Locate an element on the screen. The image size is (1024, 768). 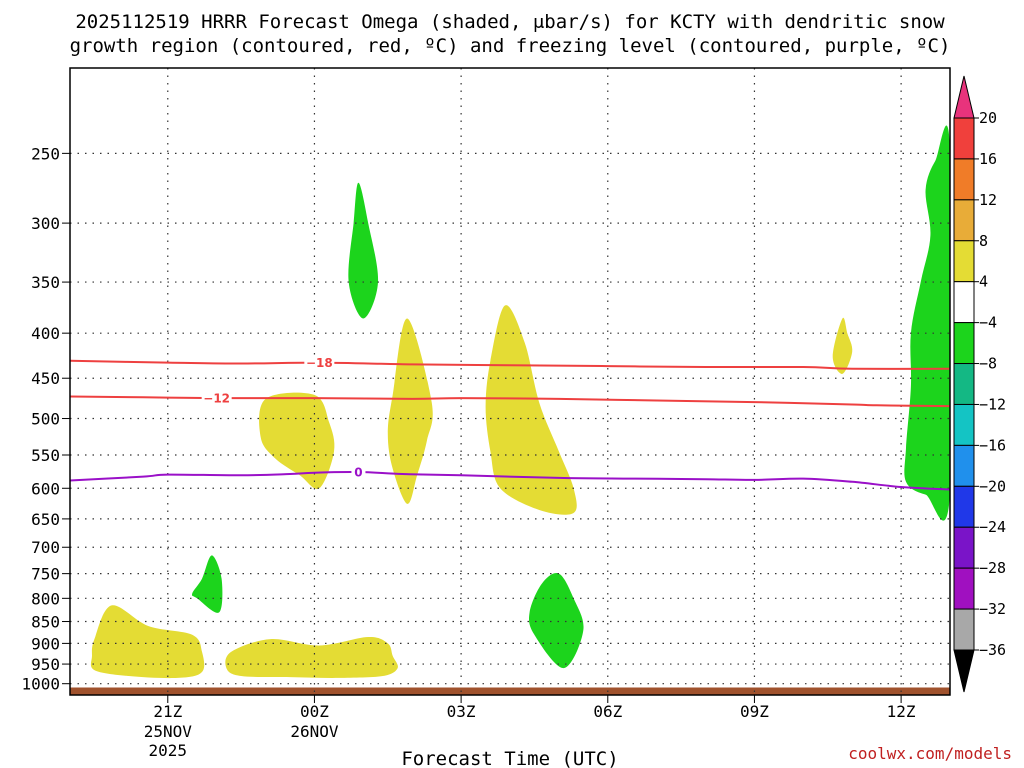
y-tick-label: 950 is located at coordinates (45, 664).